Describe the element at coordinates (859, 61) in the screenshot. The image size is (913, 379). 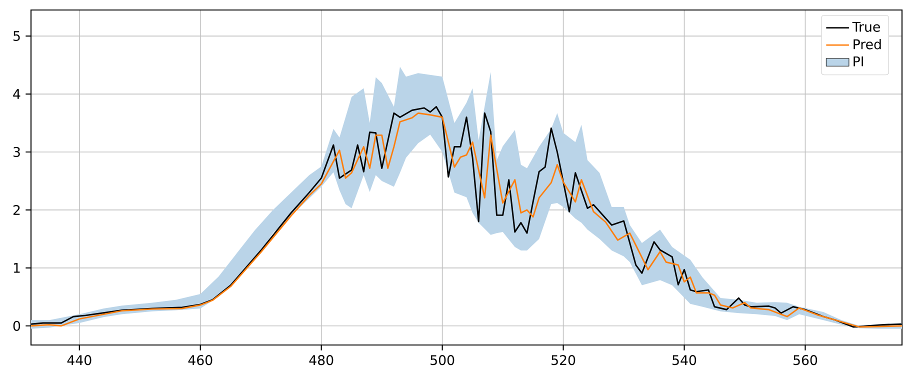
I see `legend-label: PI` at that location.